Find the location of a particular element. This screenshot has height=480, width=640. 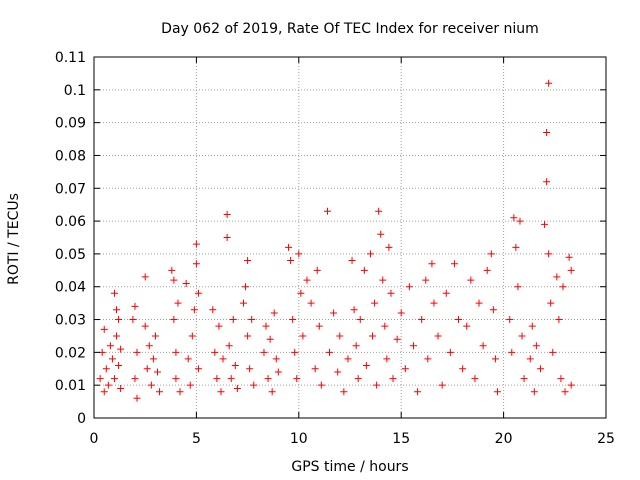

y-tick-label: 0.02 is located at coordinates (70, 353).